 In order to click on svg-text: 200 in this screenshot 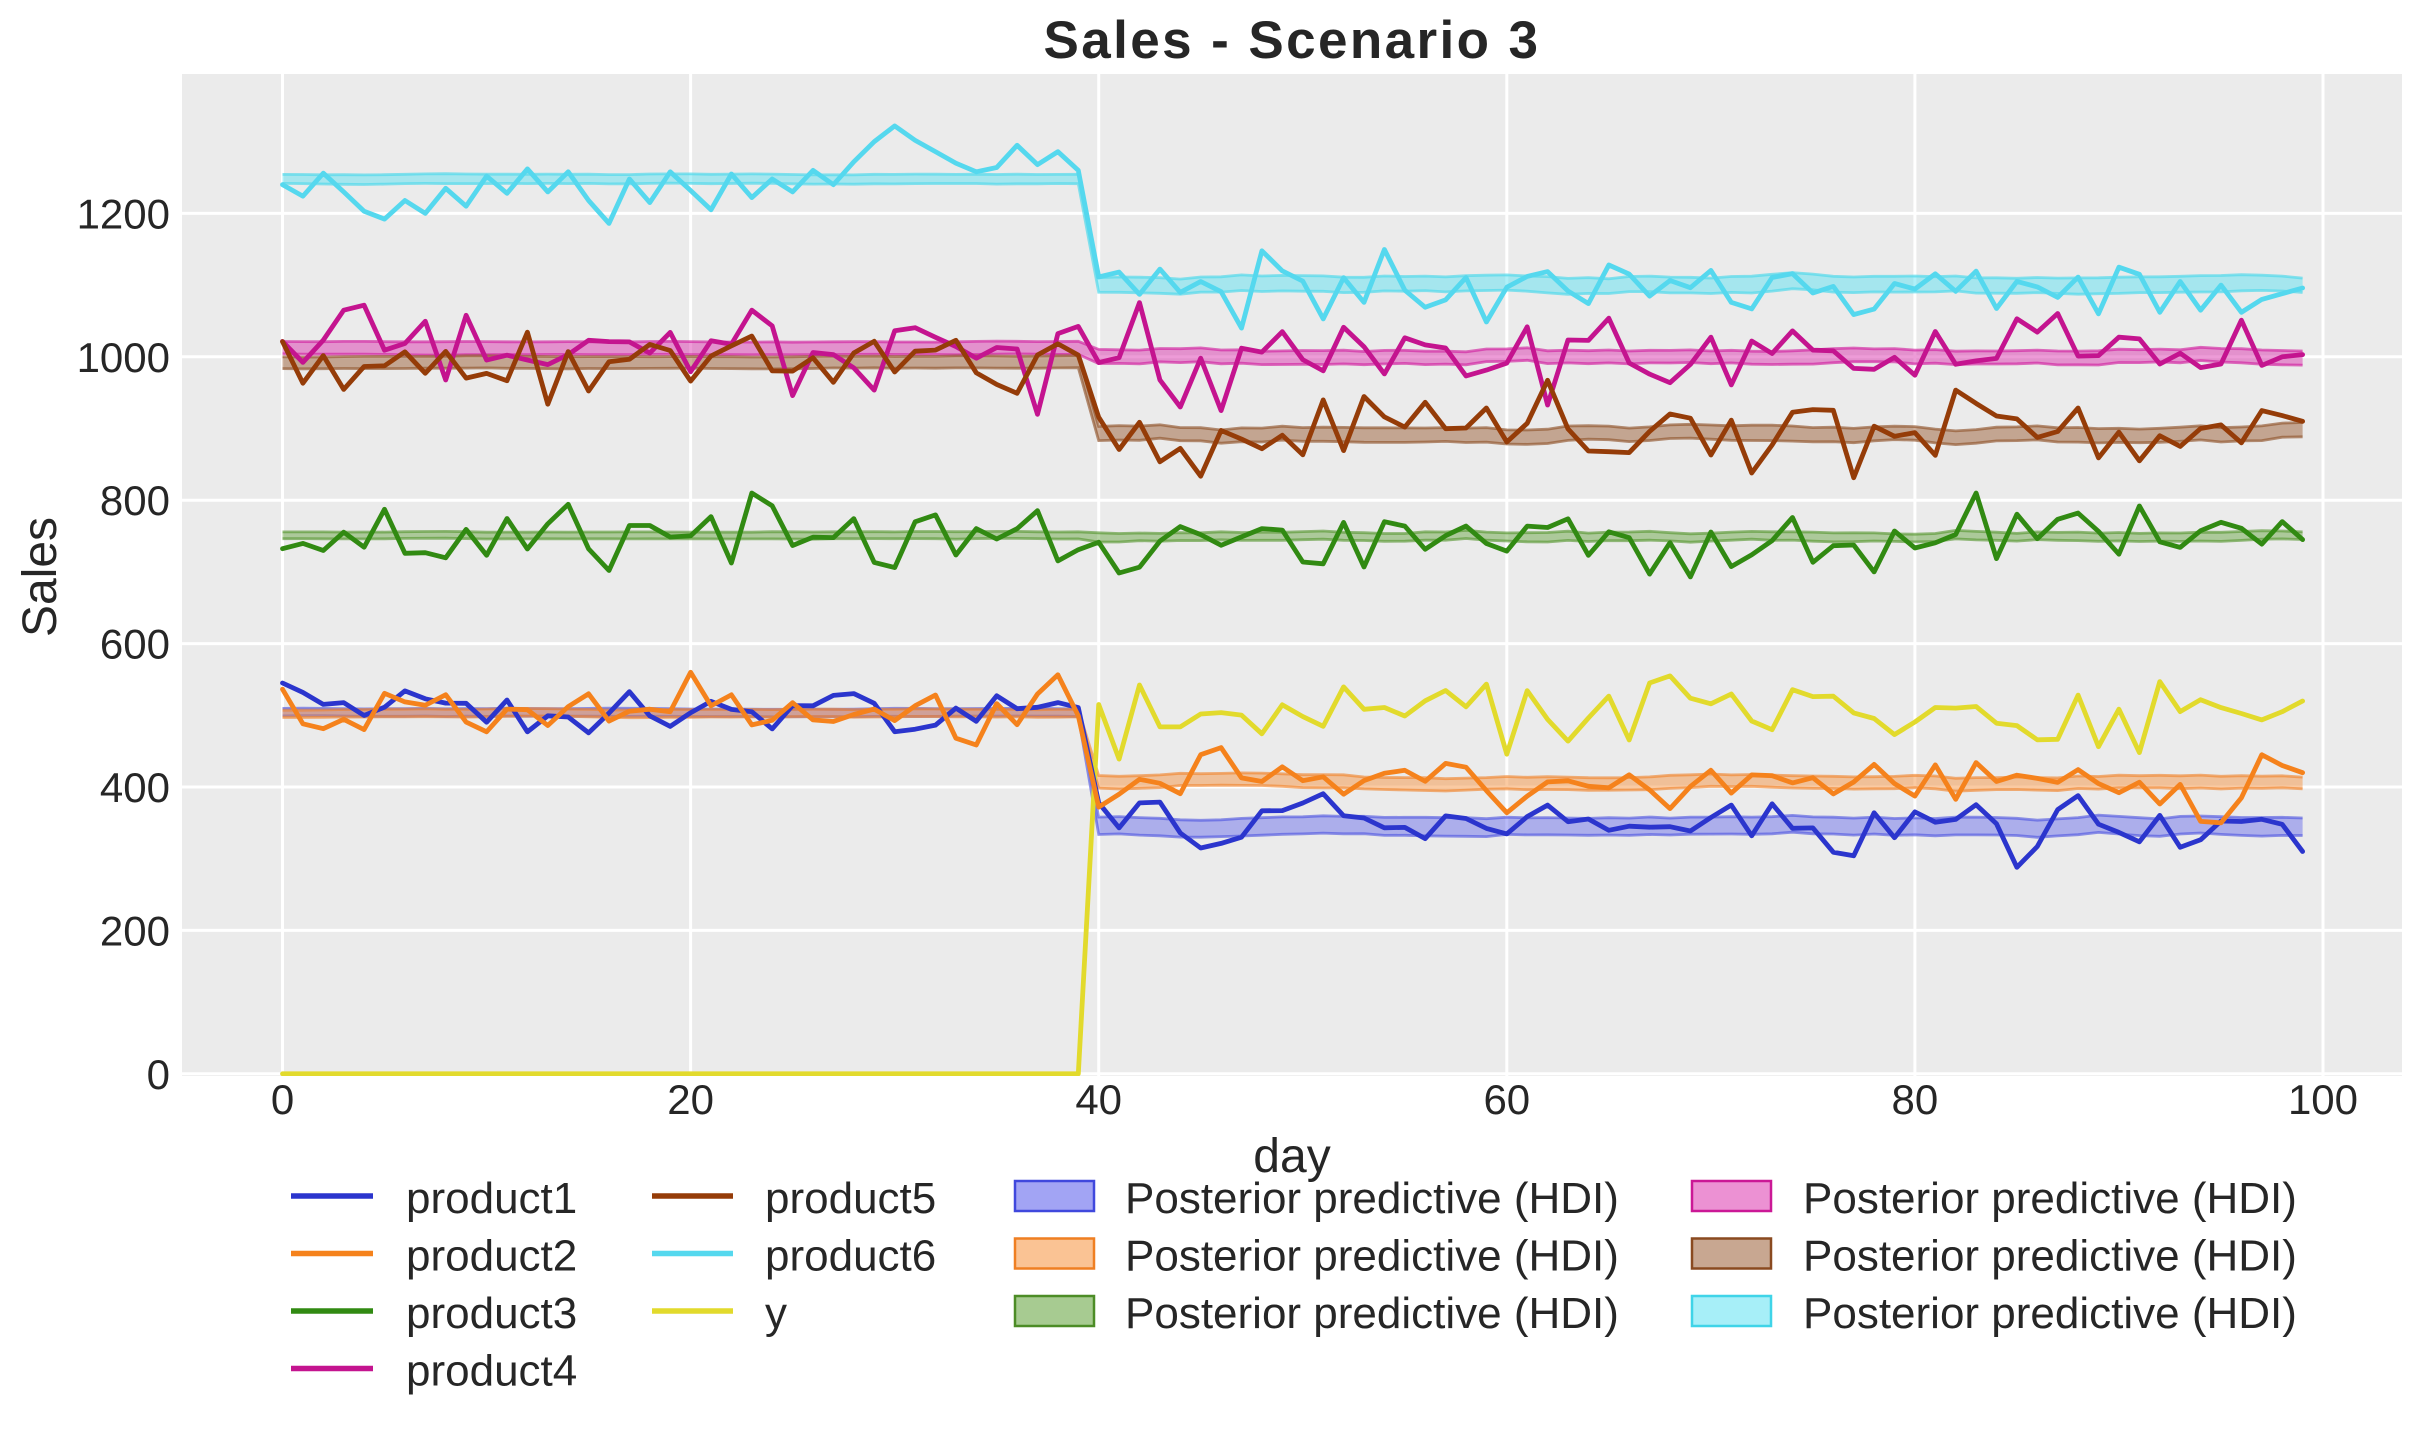, I will do `click(135, 930)`.